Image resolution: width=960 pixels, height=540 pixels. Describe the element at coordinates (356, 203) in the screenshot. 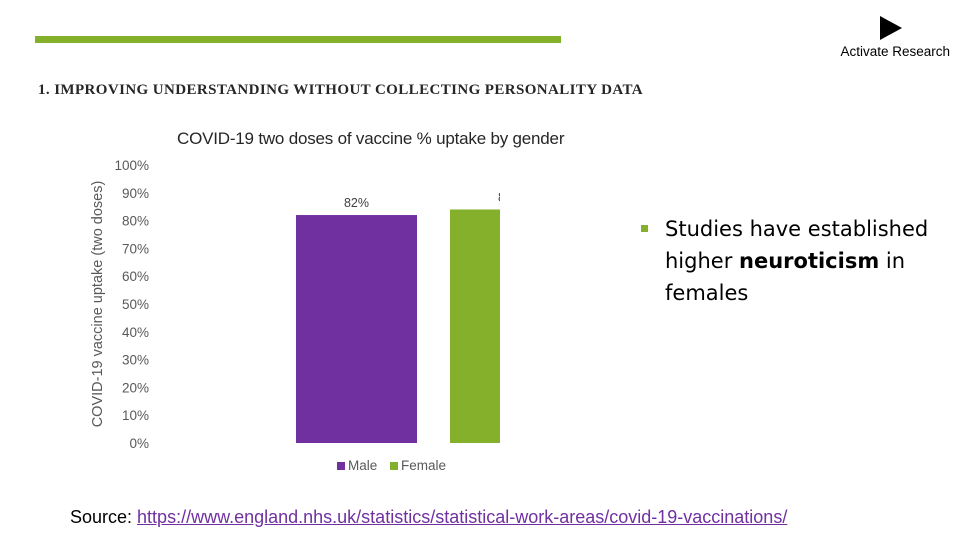

I see `data-label-male: 82%` at that location.